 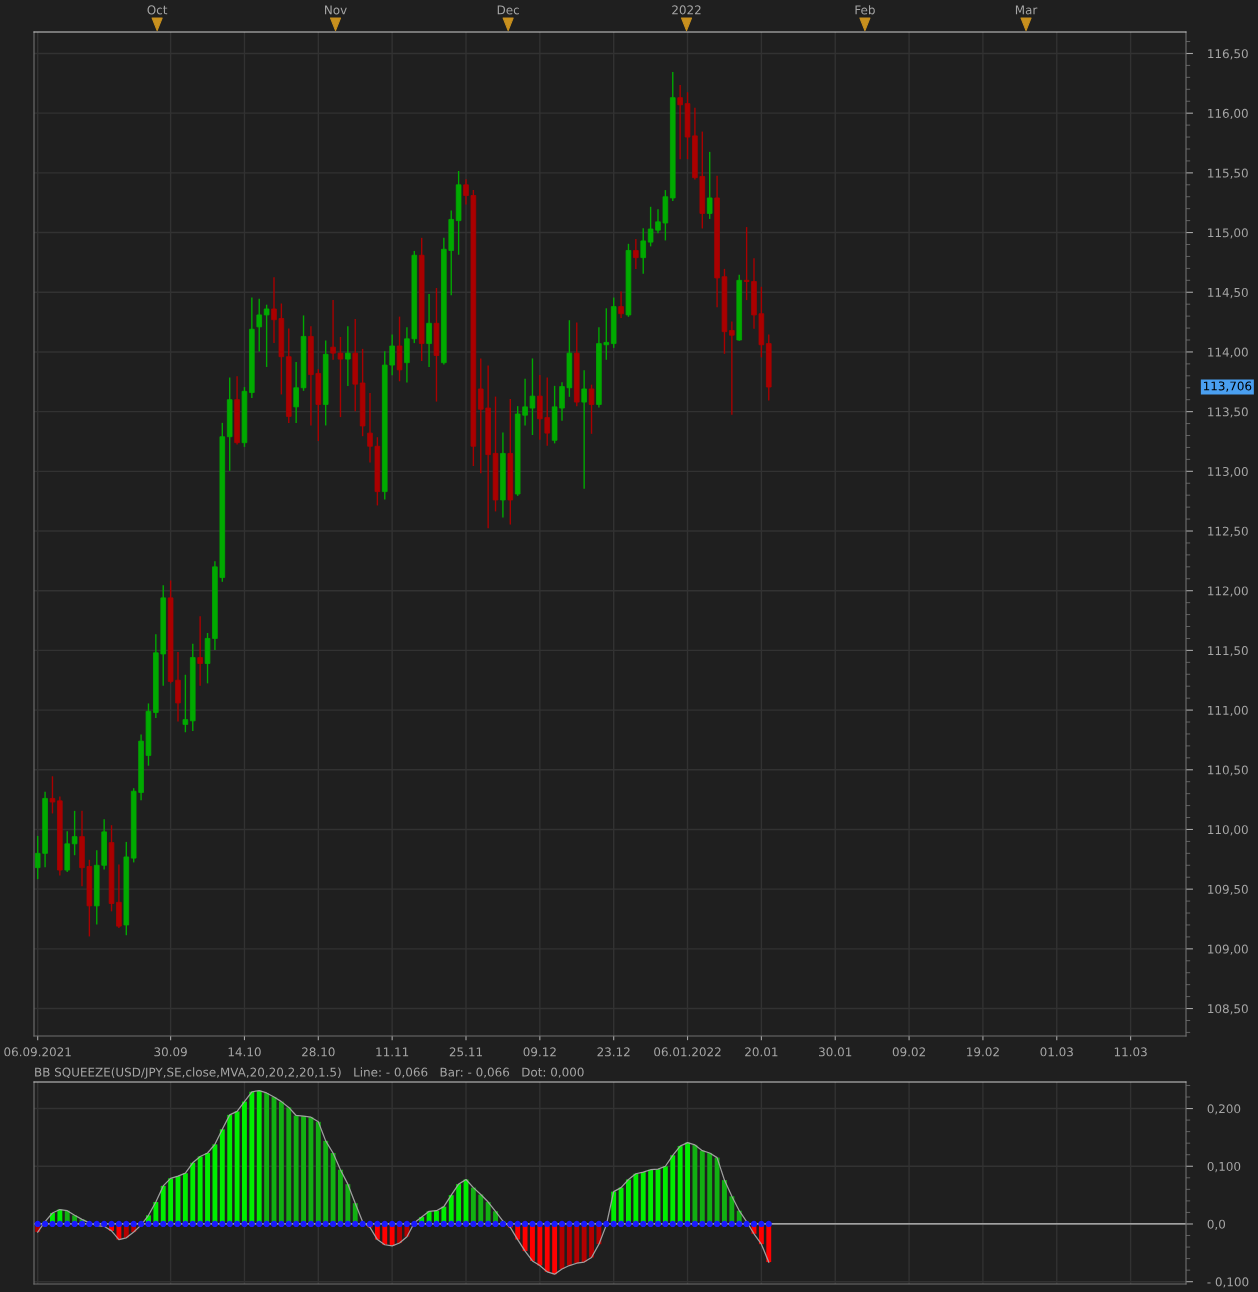 What do you see at coordinates (1227, 386) in the screenshot?
I see `text: 113,706` at bounding box center [1227, 386].